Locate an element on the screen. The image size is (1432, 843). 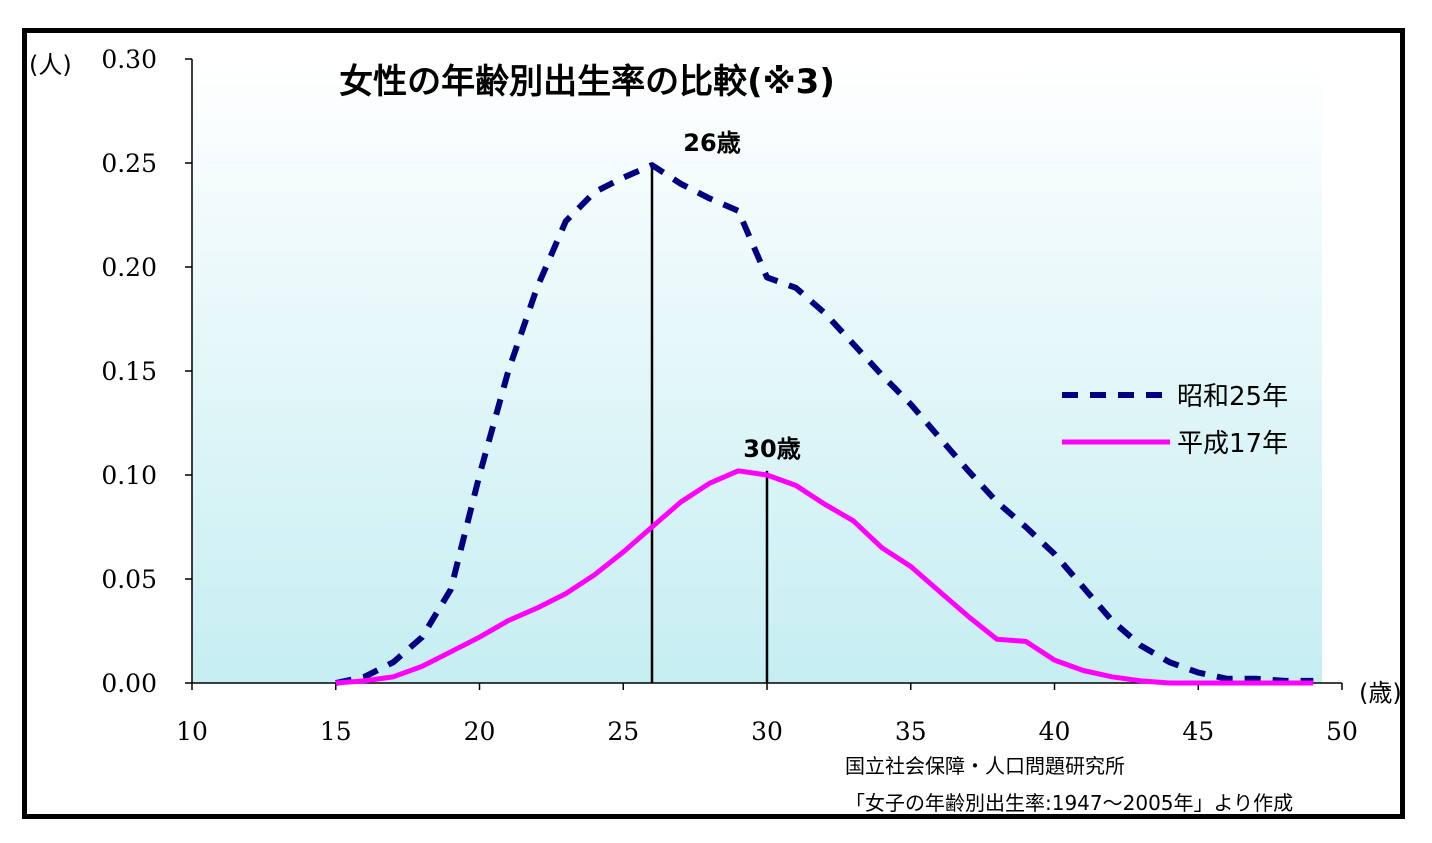
x-tick-label: 30 is located at coordinates (767, 731).